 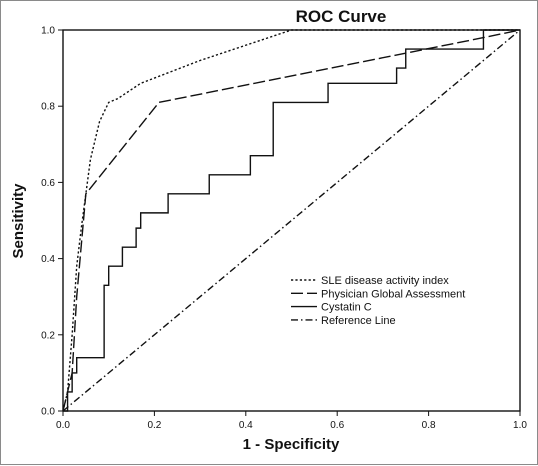 I want to click on x-tick-label: 0.4, so click(x=246, y=425).